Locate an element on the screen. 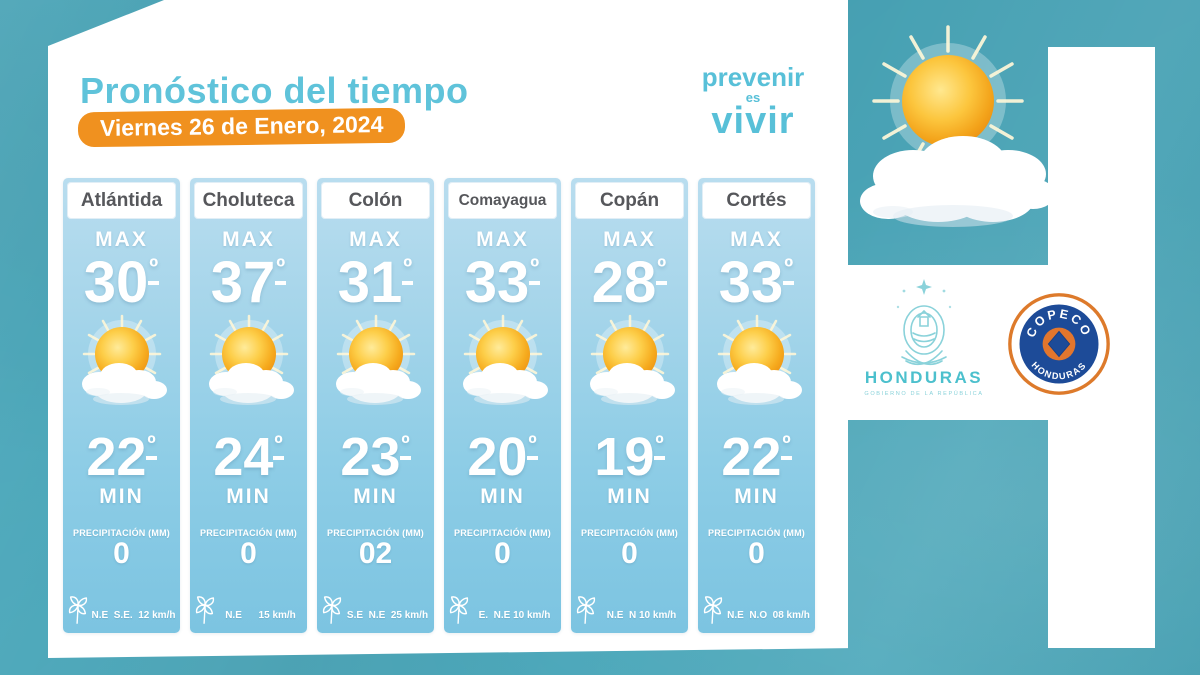 The height and width of the screenshot is (675, 1200). min-temperature: 23º is located at coordinates (375, 457).